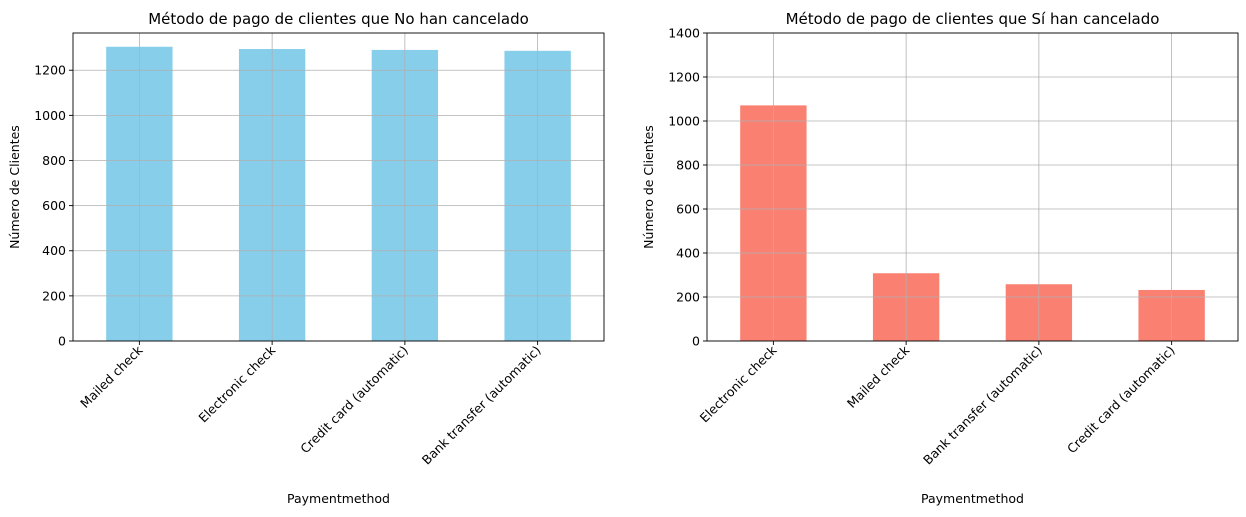  I want to click on xtick-label-1-0: Electronic check, so click(738, 383).